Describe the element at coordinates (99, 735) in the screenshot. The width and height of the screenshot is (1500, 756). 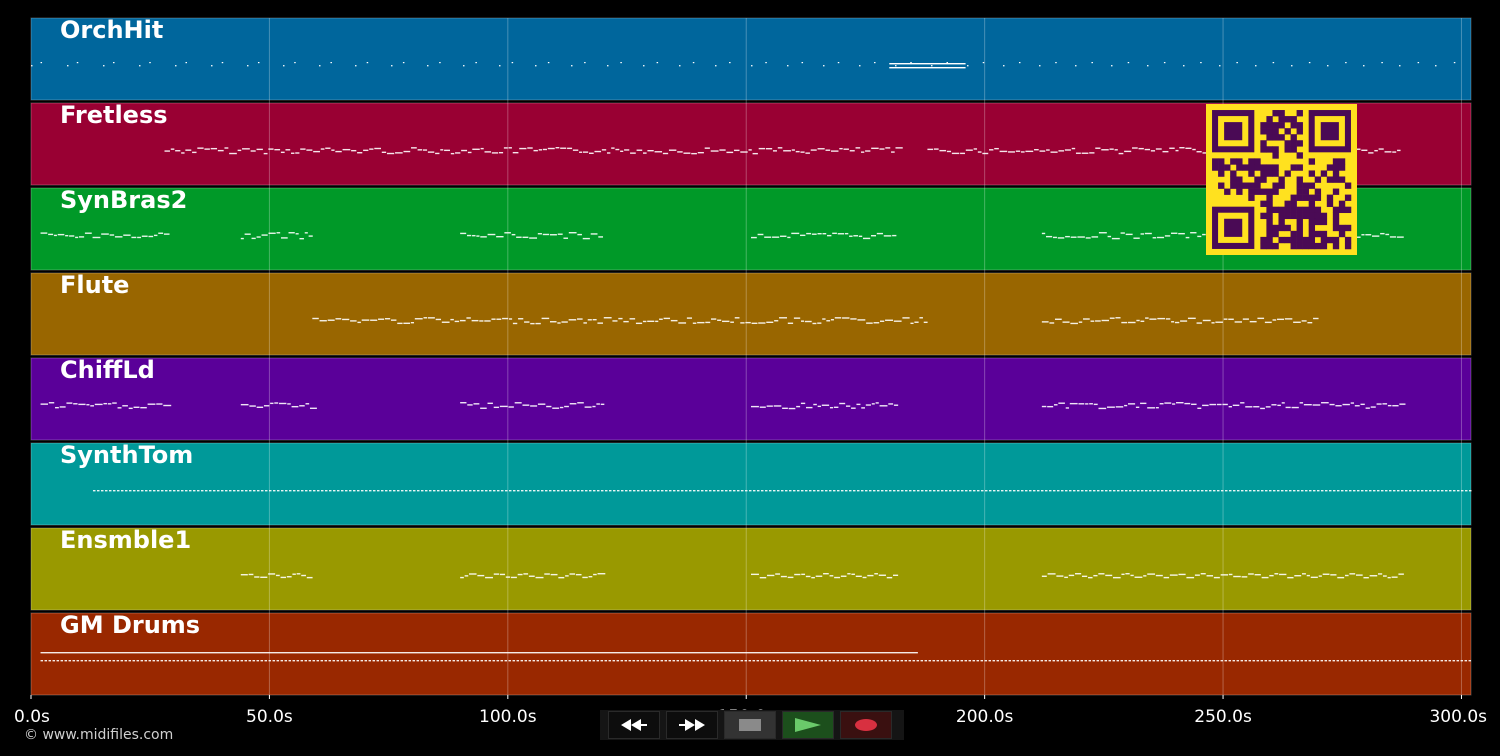
I see `copyright-text: © www.midifiles.com` at that location.